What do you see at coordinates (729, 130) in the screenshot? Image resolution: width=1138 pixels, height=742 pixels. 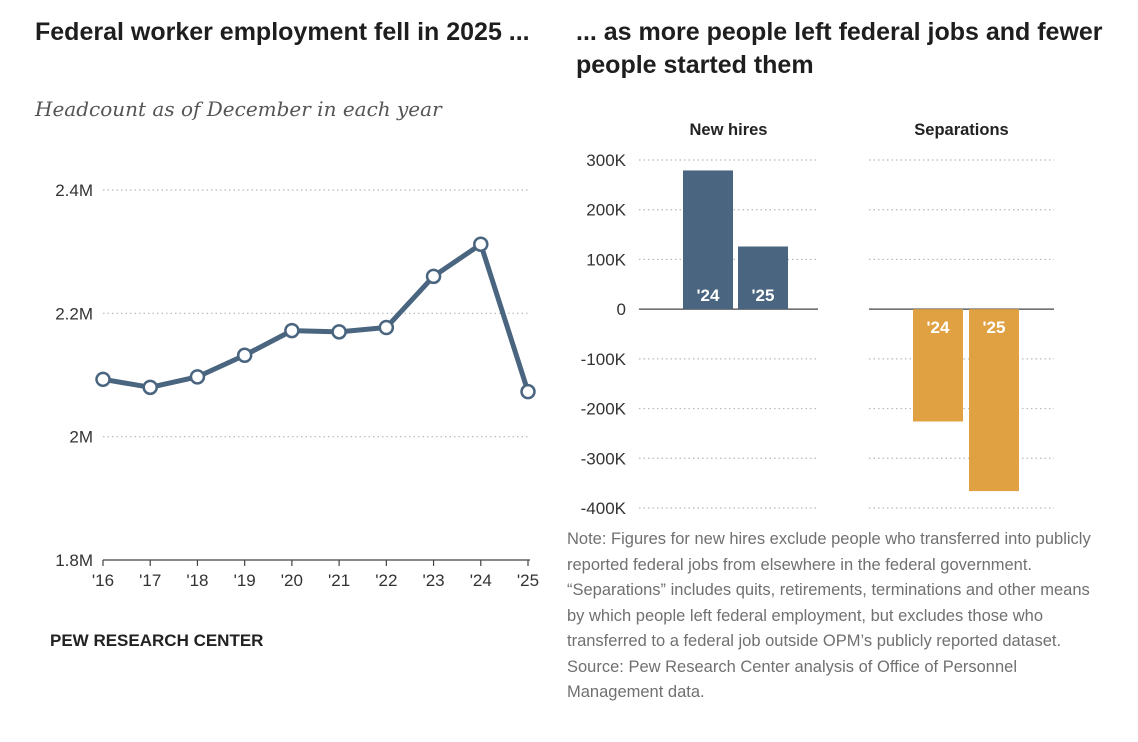 I see `panel-label: New hires` at bounding box center [729, 130].